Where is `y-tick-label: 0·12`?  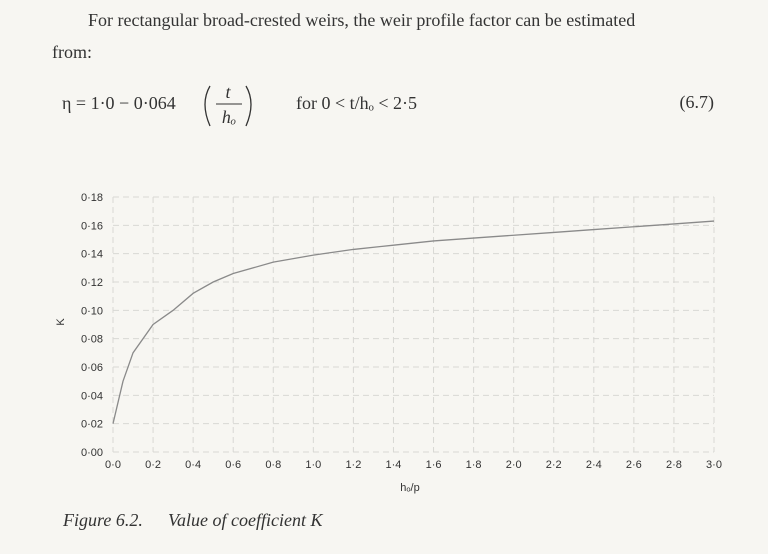 y-tick-label: 0·12 is located at coordinates (92, 283).